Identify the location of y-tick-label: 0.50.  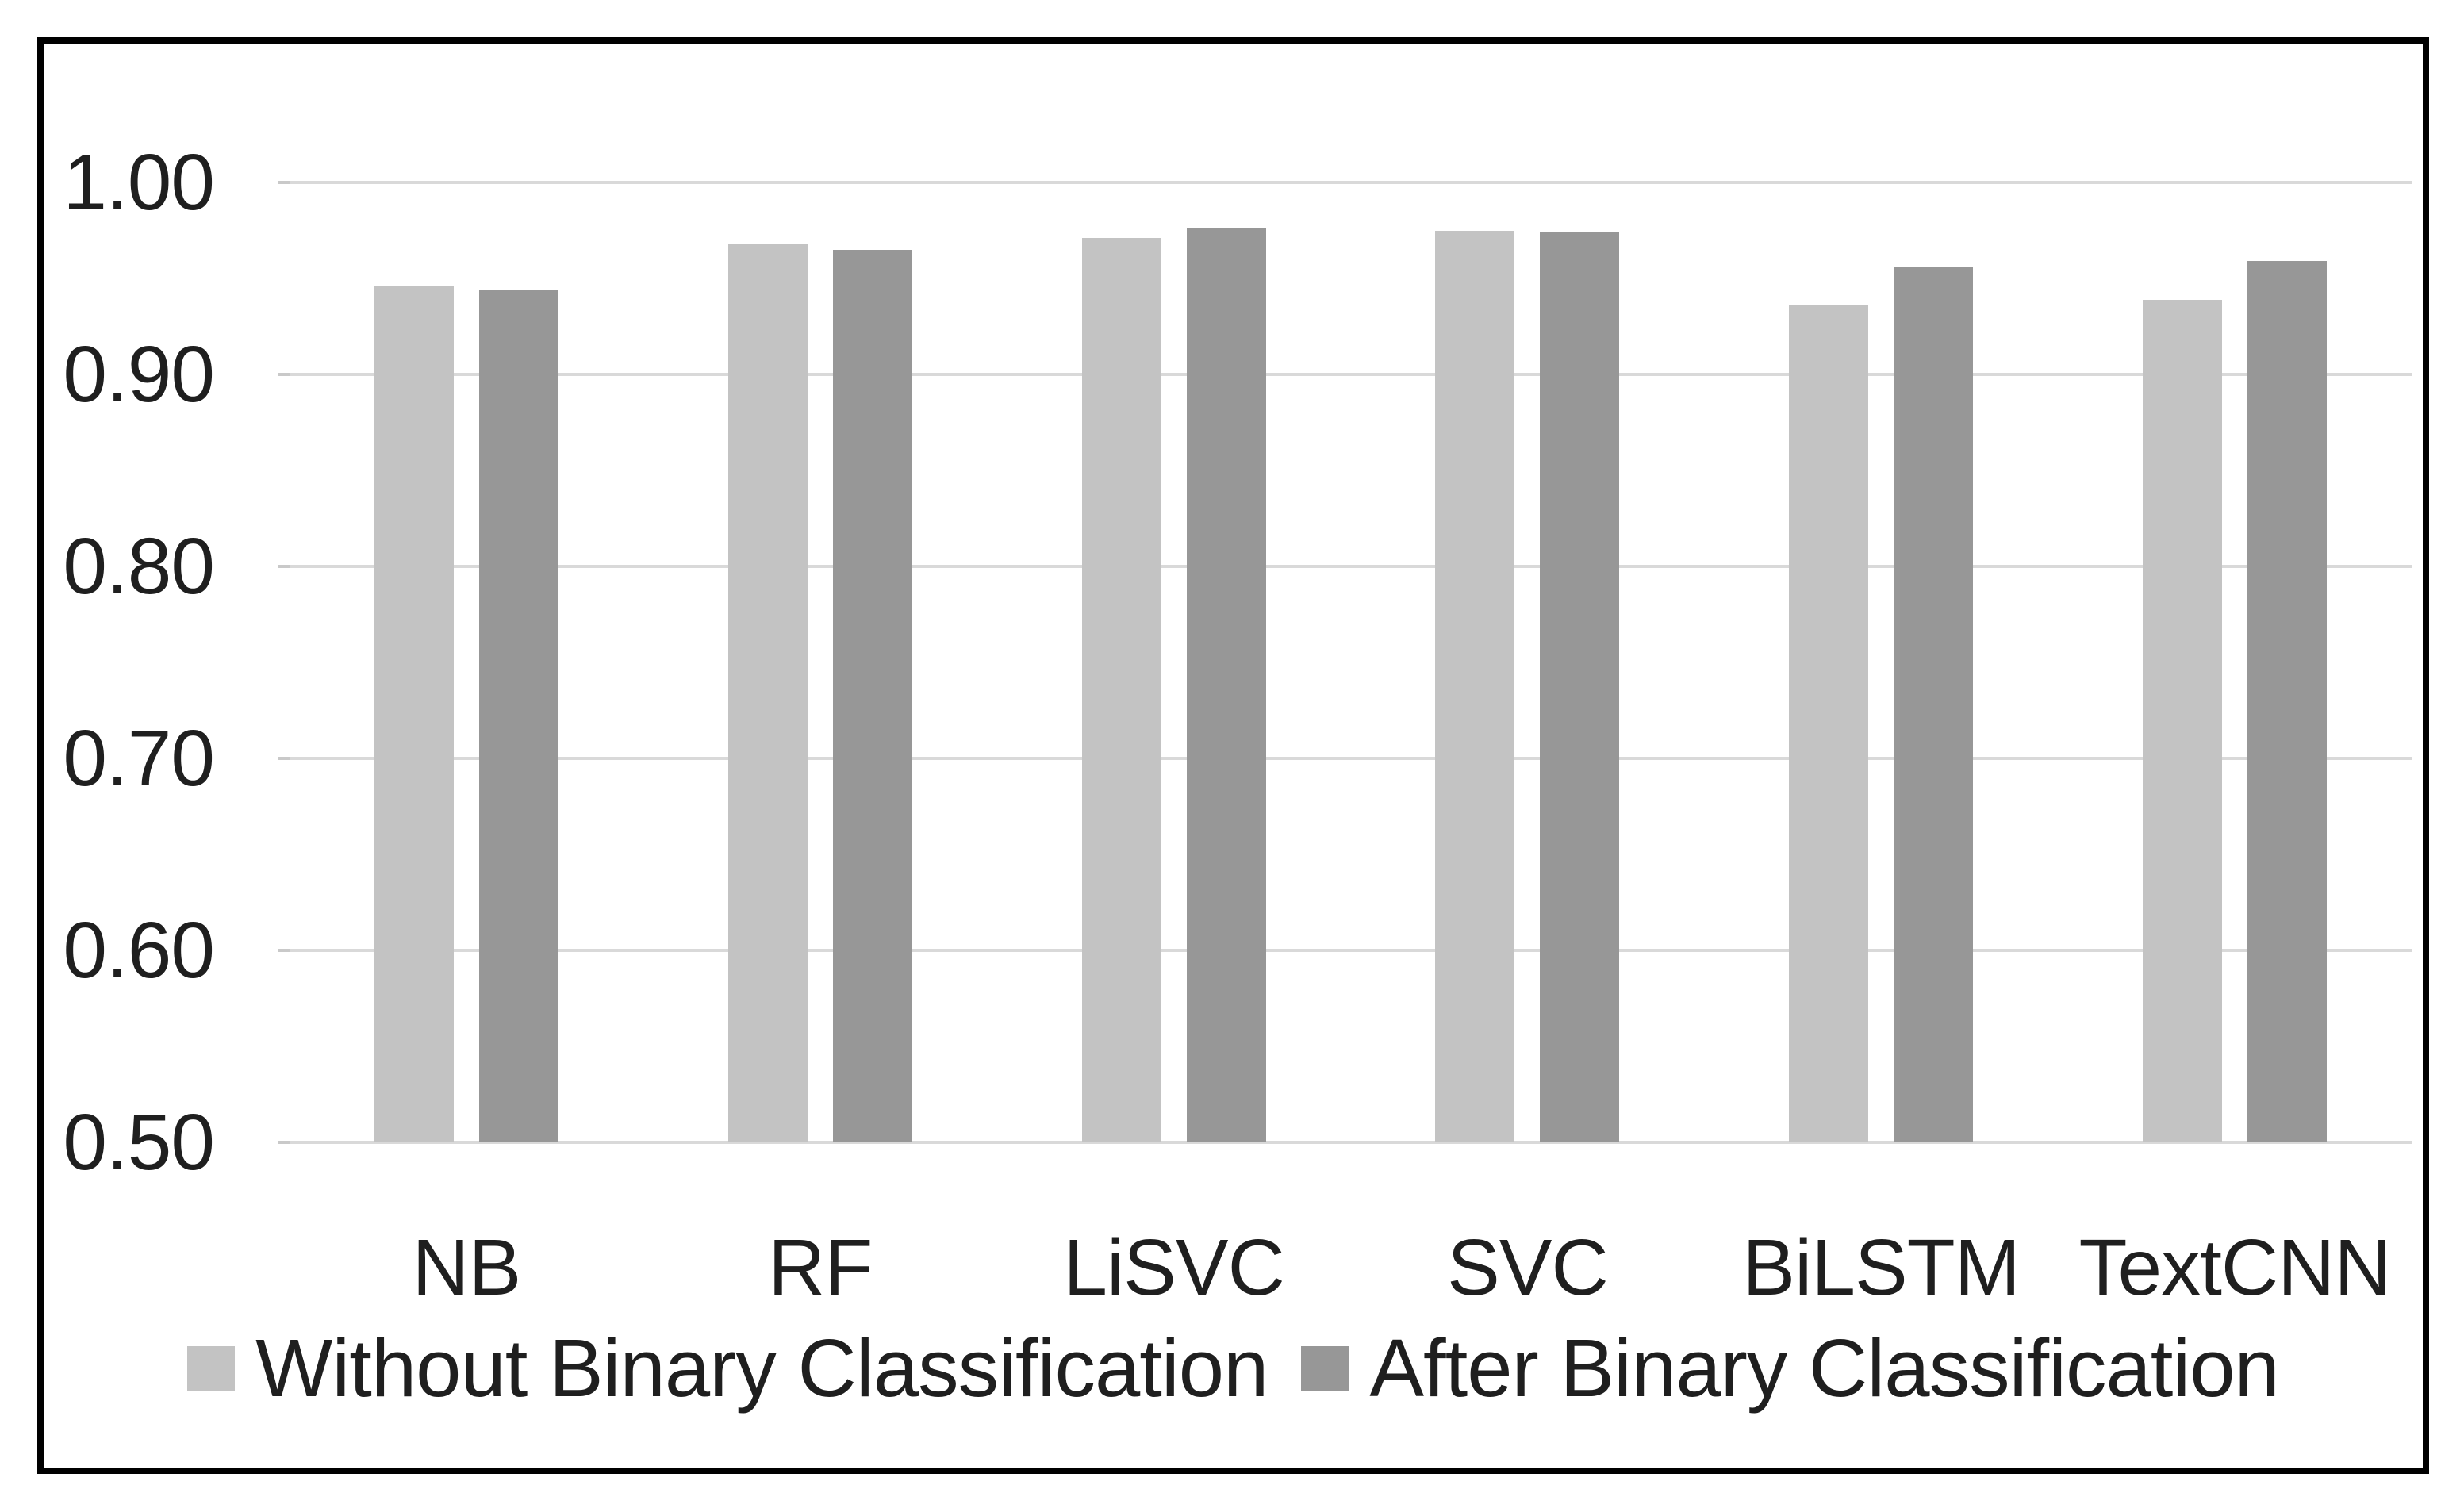
(139, 1143).